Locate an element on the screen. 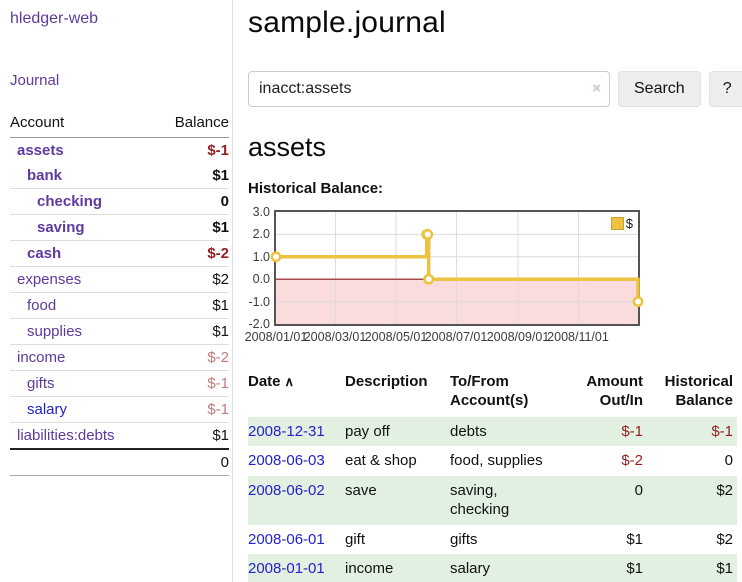 This screenshot has width=742, height=582. y-tick-label: -2.0 is located at coordinates (259, 324).